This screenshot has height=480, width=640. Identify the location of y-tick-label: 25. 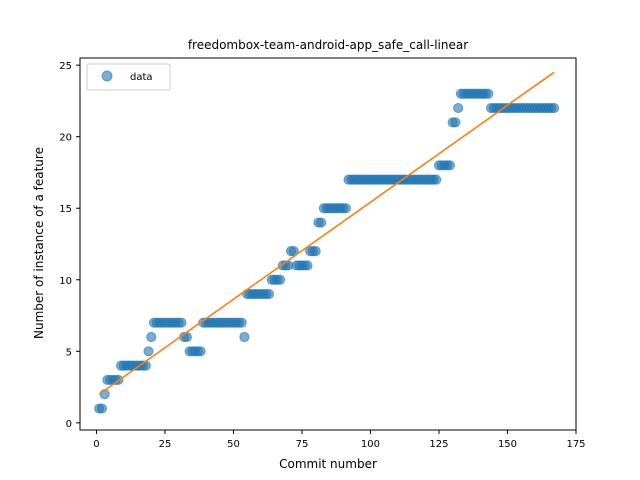
(65, 66).